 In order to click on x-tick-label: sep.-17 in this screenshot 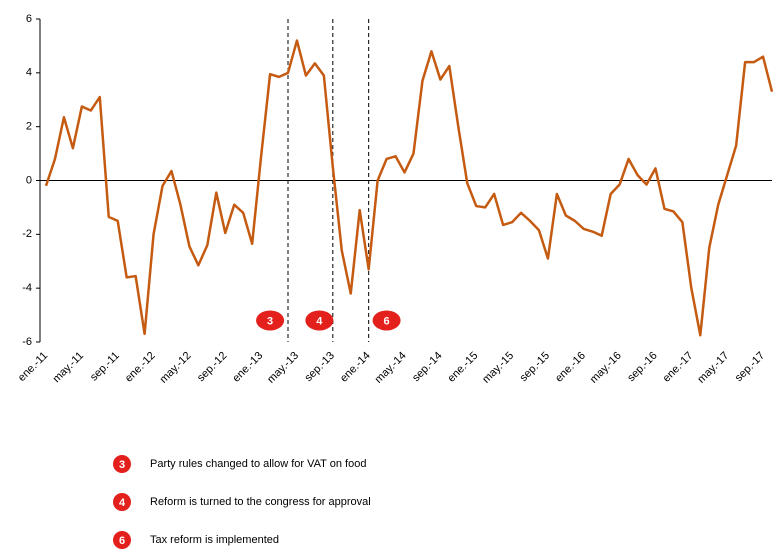, I will do `click(750, 367)`.